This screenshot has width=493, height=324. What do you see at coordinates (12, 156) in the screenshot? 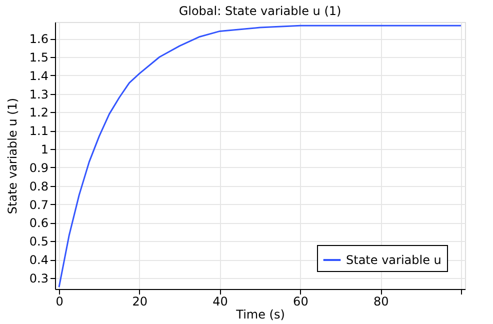
I see `y-axis-title: State variable u (1)` at bounding box center [12, 156].